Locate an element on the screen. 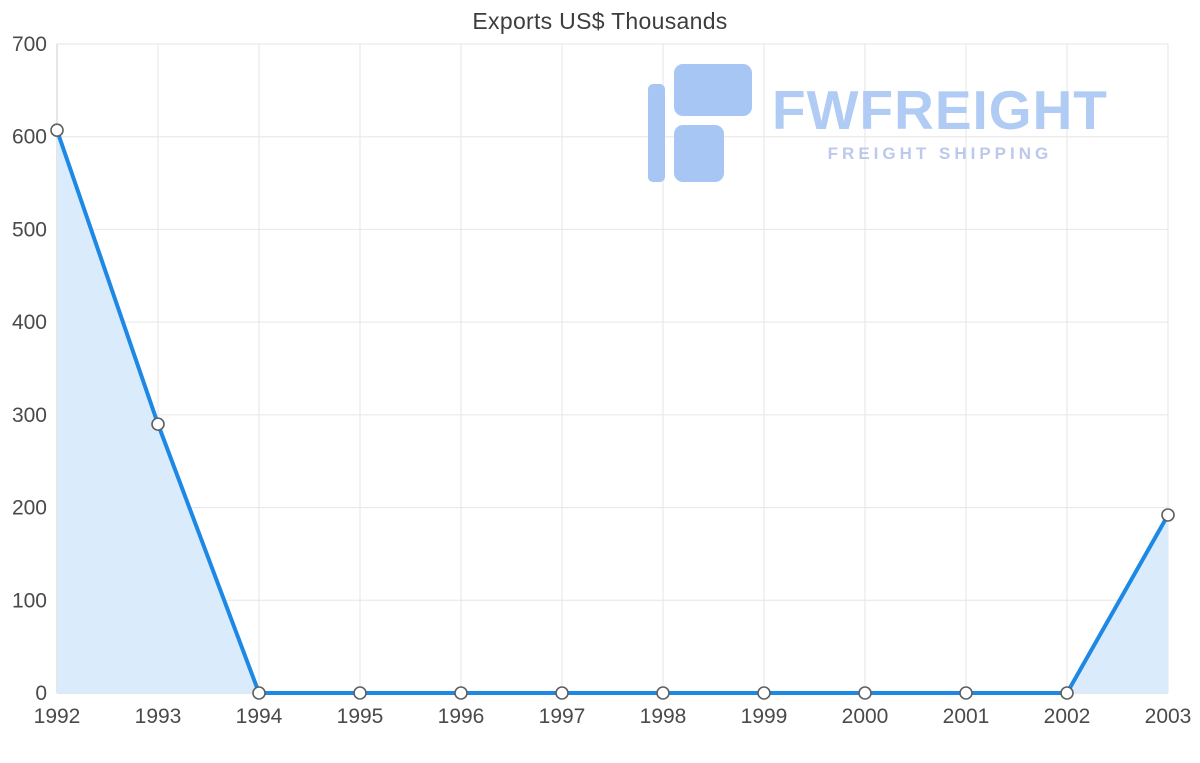  x-tick-label: 1993 is located at coordinates (158, 716).